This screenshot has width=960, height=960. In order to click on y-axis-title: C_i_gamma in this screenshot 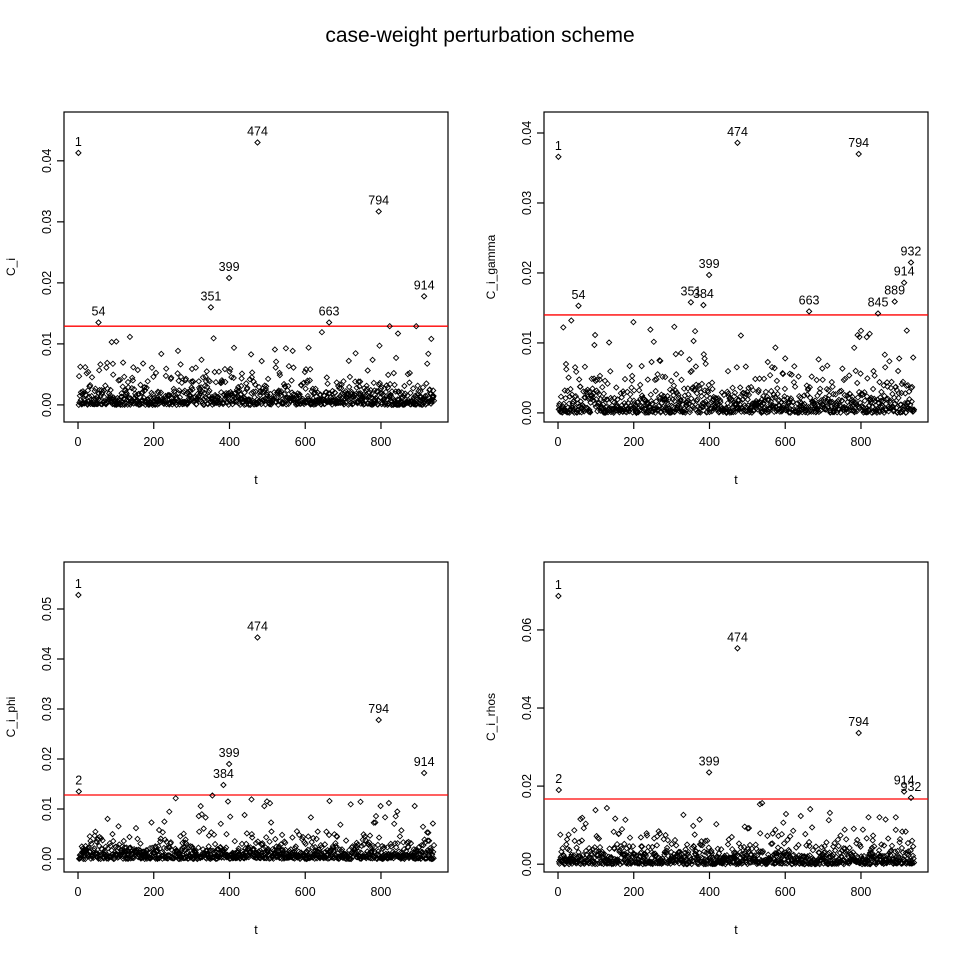, I will do `click(491, 266)`.